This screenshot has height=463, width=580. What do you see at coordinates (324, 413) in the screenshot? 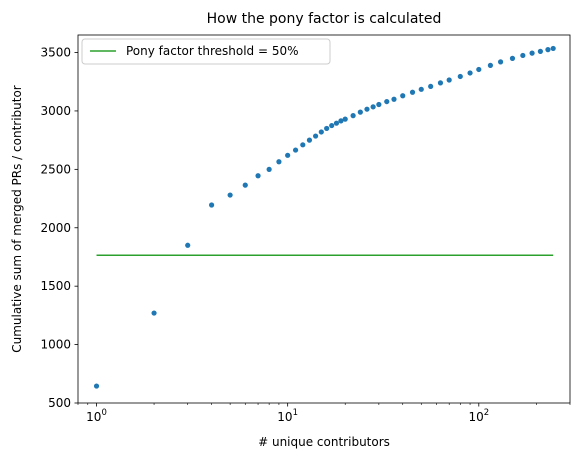
I see `x-axis-ticks: 10⁰ 10¹ 10²` at bounding box center [324, 413].